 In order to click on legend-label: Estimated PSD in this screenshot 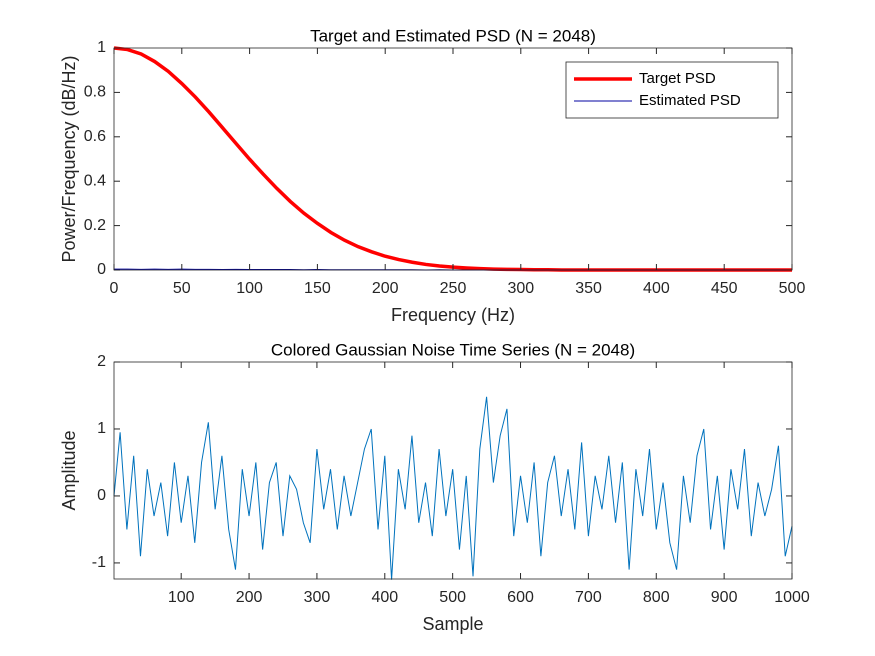, I will do `click(690, 100)`.